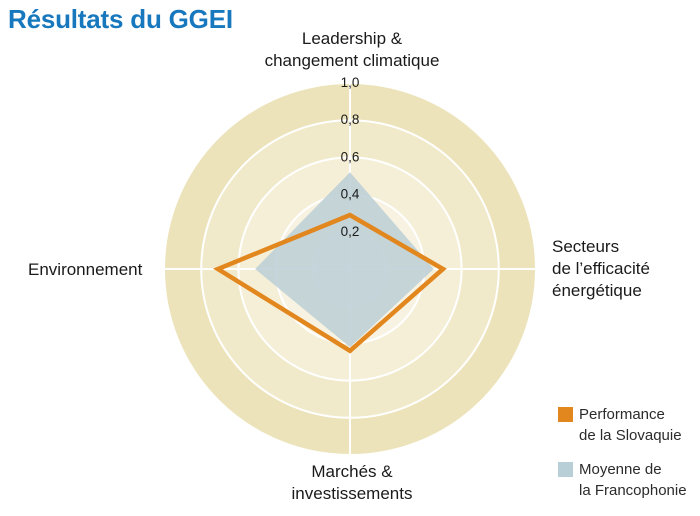  What do you see at coordinates (350, 194) in the screenshot?
I see `svg-text: 0,4` at bounding box center [350, 194].